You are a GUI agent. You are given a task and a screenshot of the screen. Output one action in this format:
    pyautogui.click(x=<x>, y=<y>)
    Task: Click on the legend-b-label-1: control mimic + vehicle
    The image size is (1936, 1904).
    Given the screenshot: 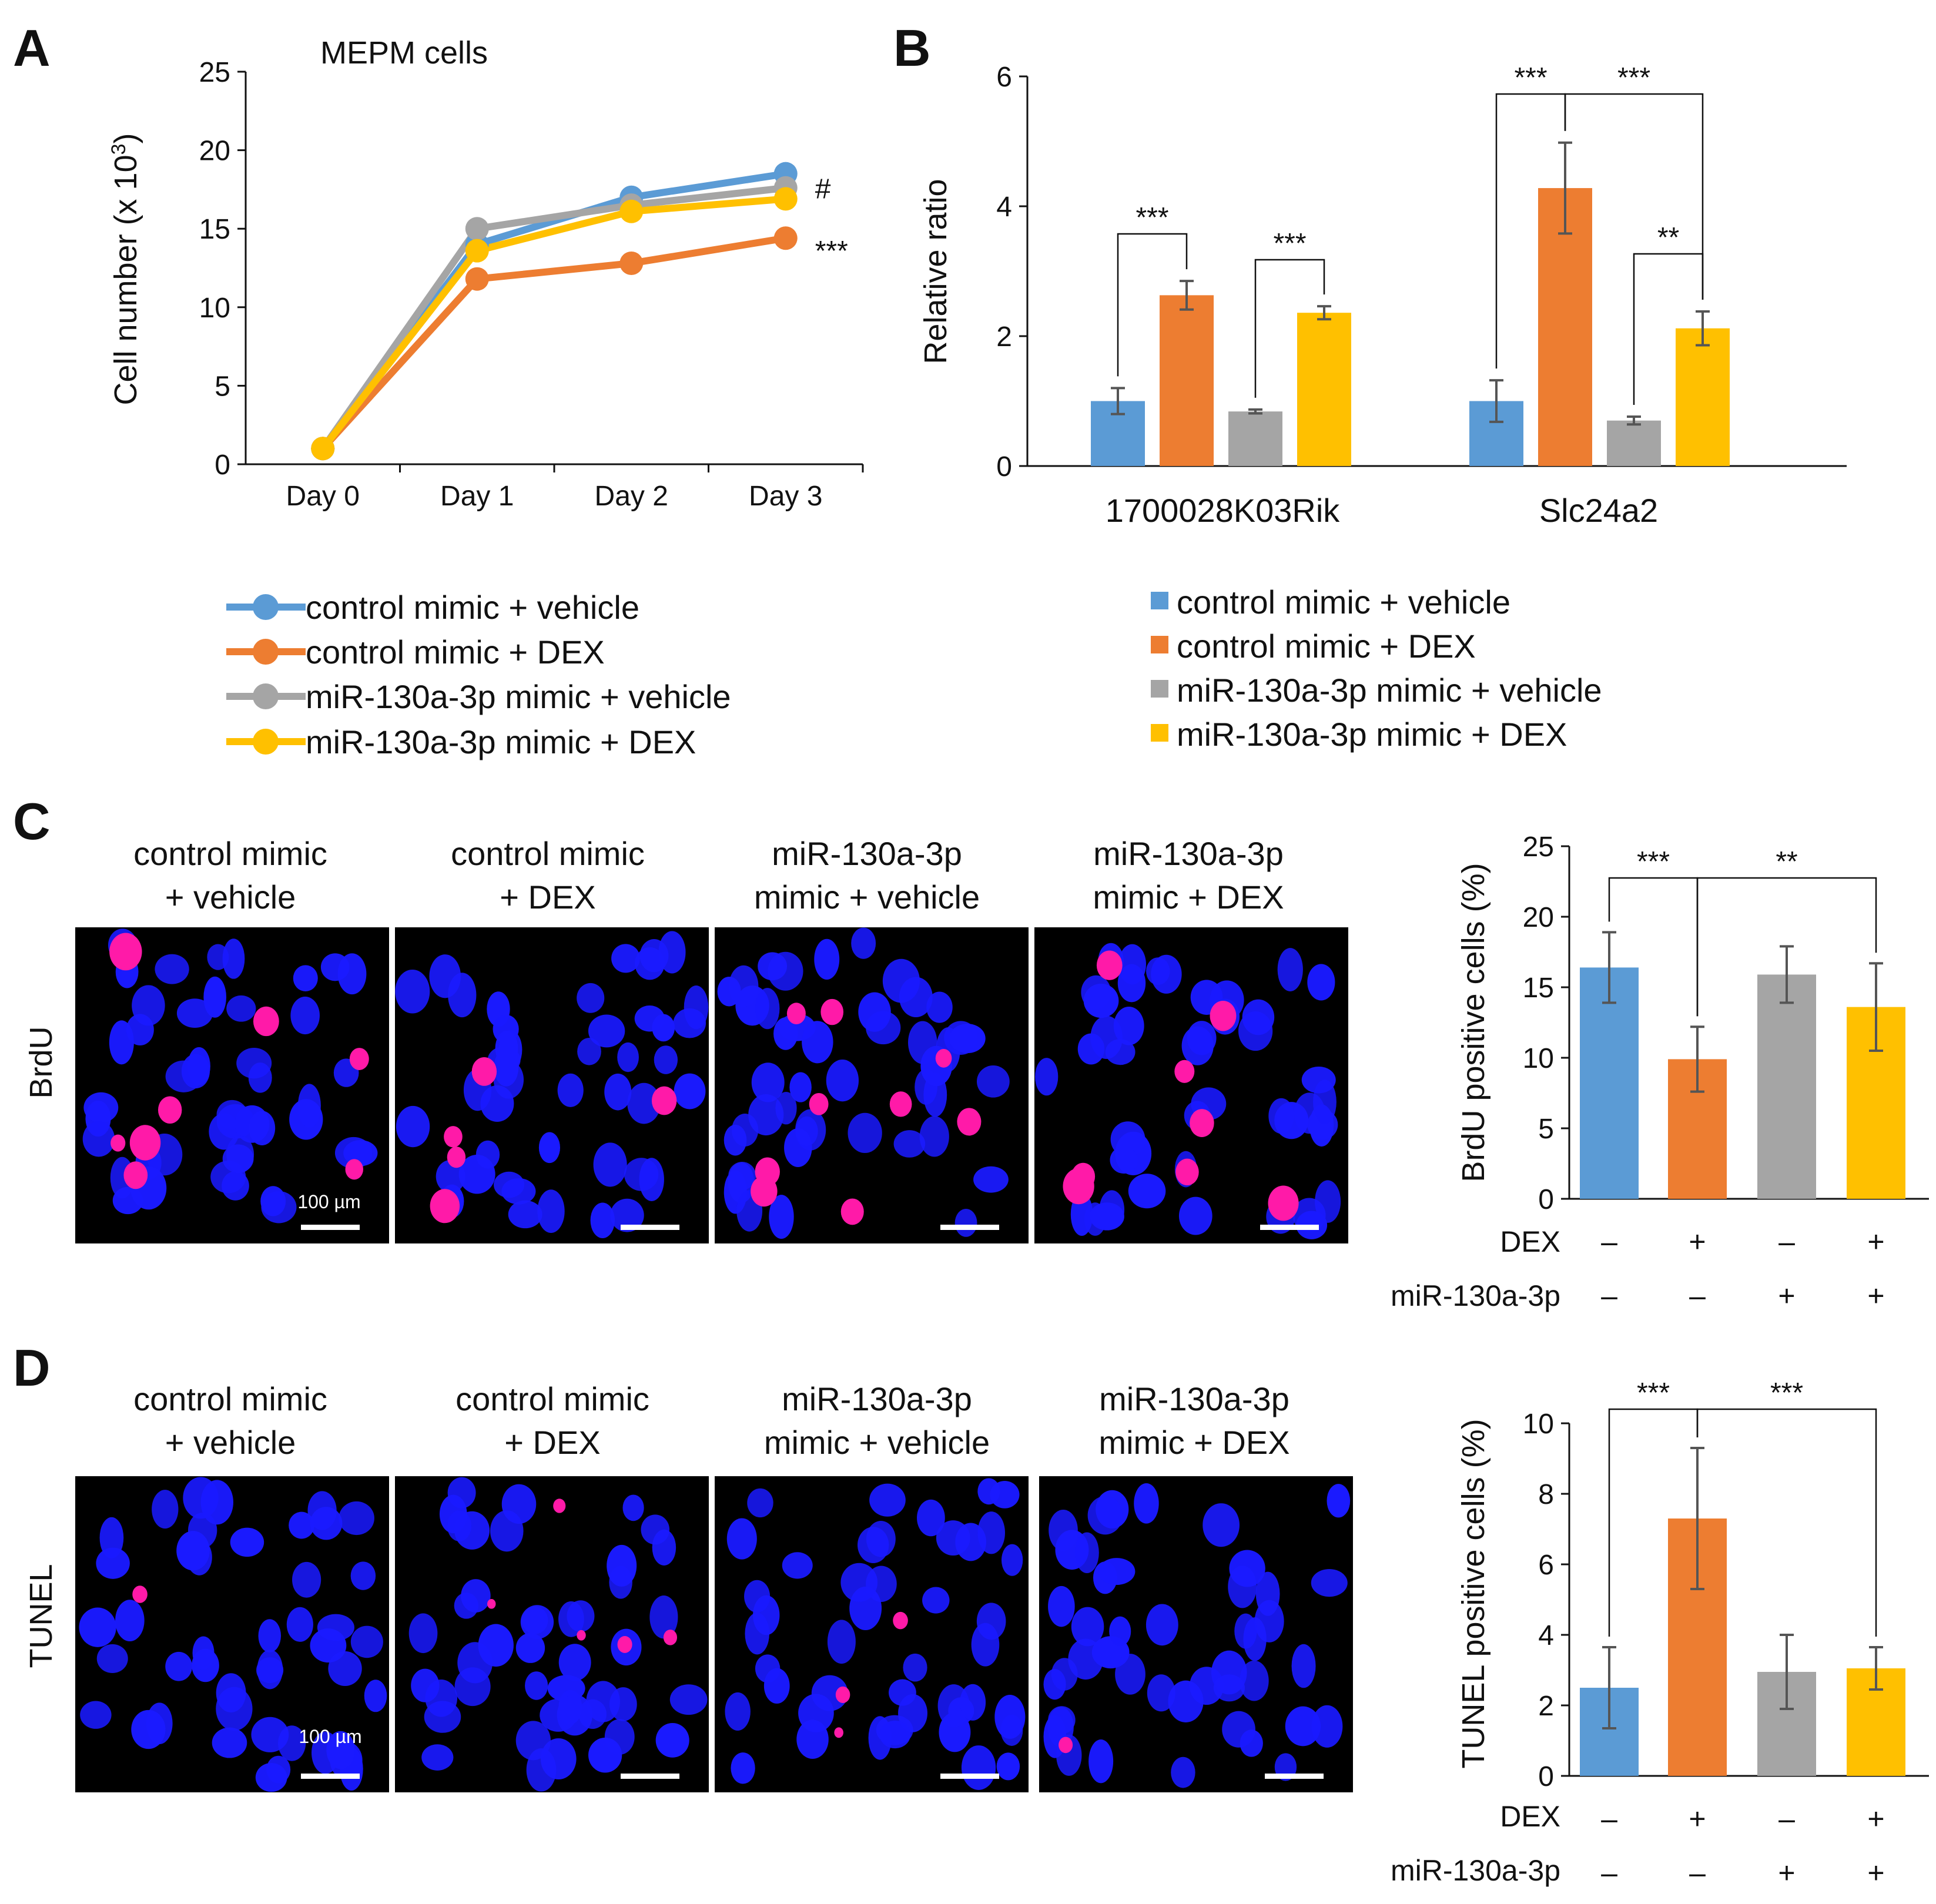 What is the action you would take?
    pyautogui.click(x=1343, y=602)
    